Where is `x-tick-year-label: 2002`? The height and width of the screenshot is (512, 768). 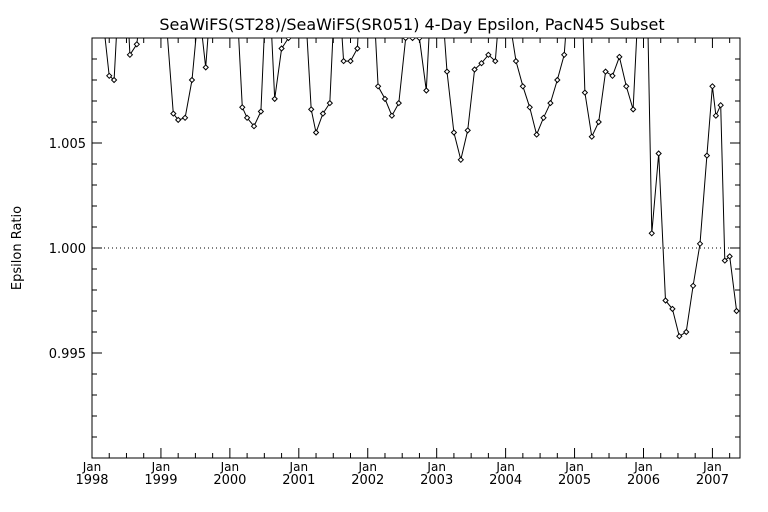 x-tick-year-label: 2002 is located at coordinates (367, 480).